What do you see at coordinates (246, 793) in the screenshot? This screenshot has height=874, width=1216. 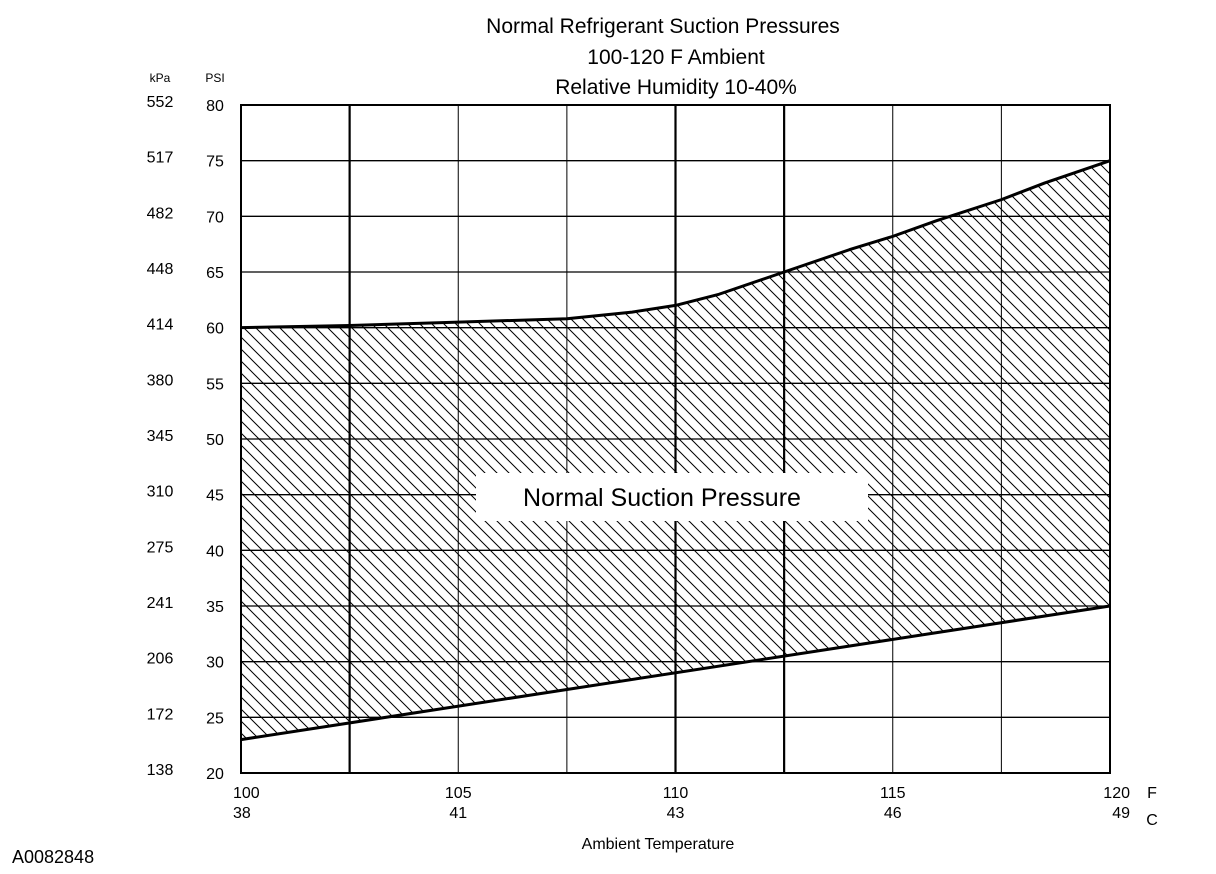 I see `x-tick-fahrenheit: 100` at bounding box center [246, 793].